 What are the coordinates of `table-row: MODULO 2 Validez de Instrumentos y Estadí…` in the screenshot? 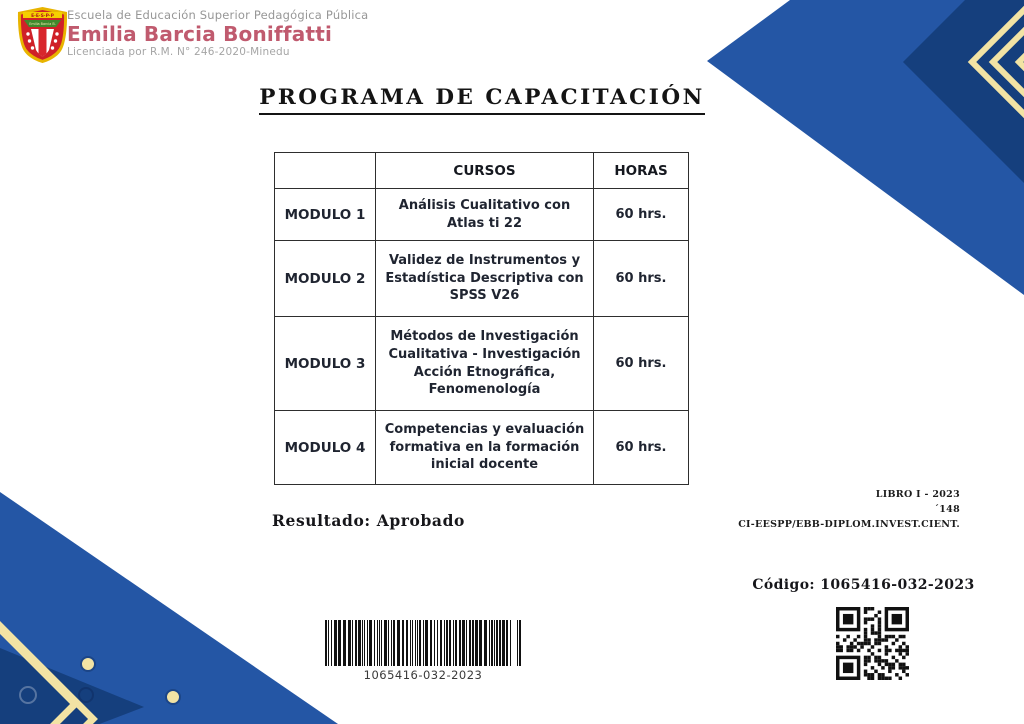 It's located at (481, 278).